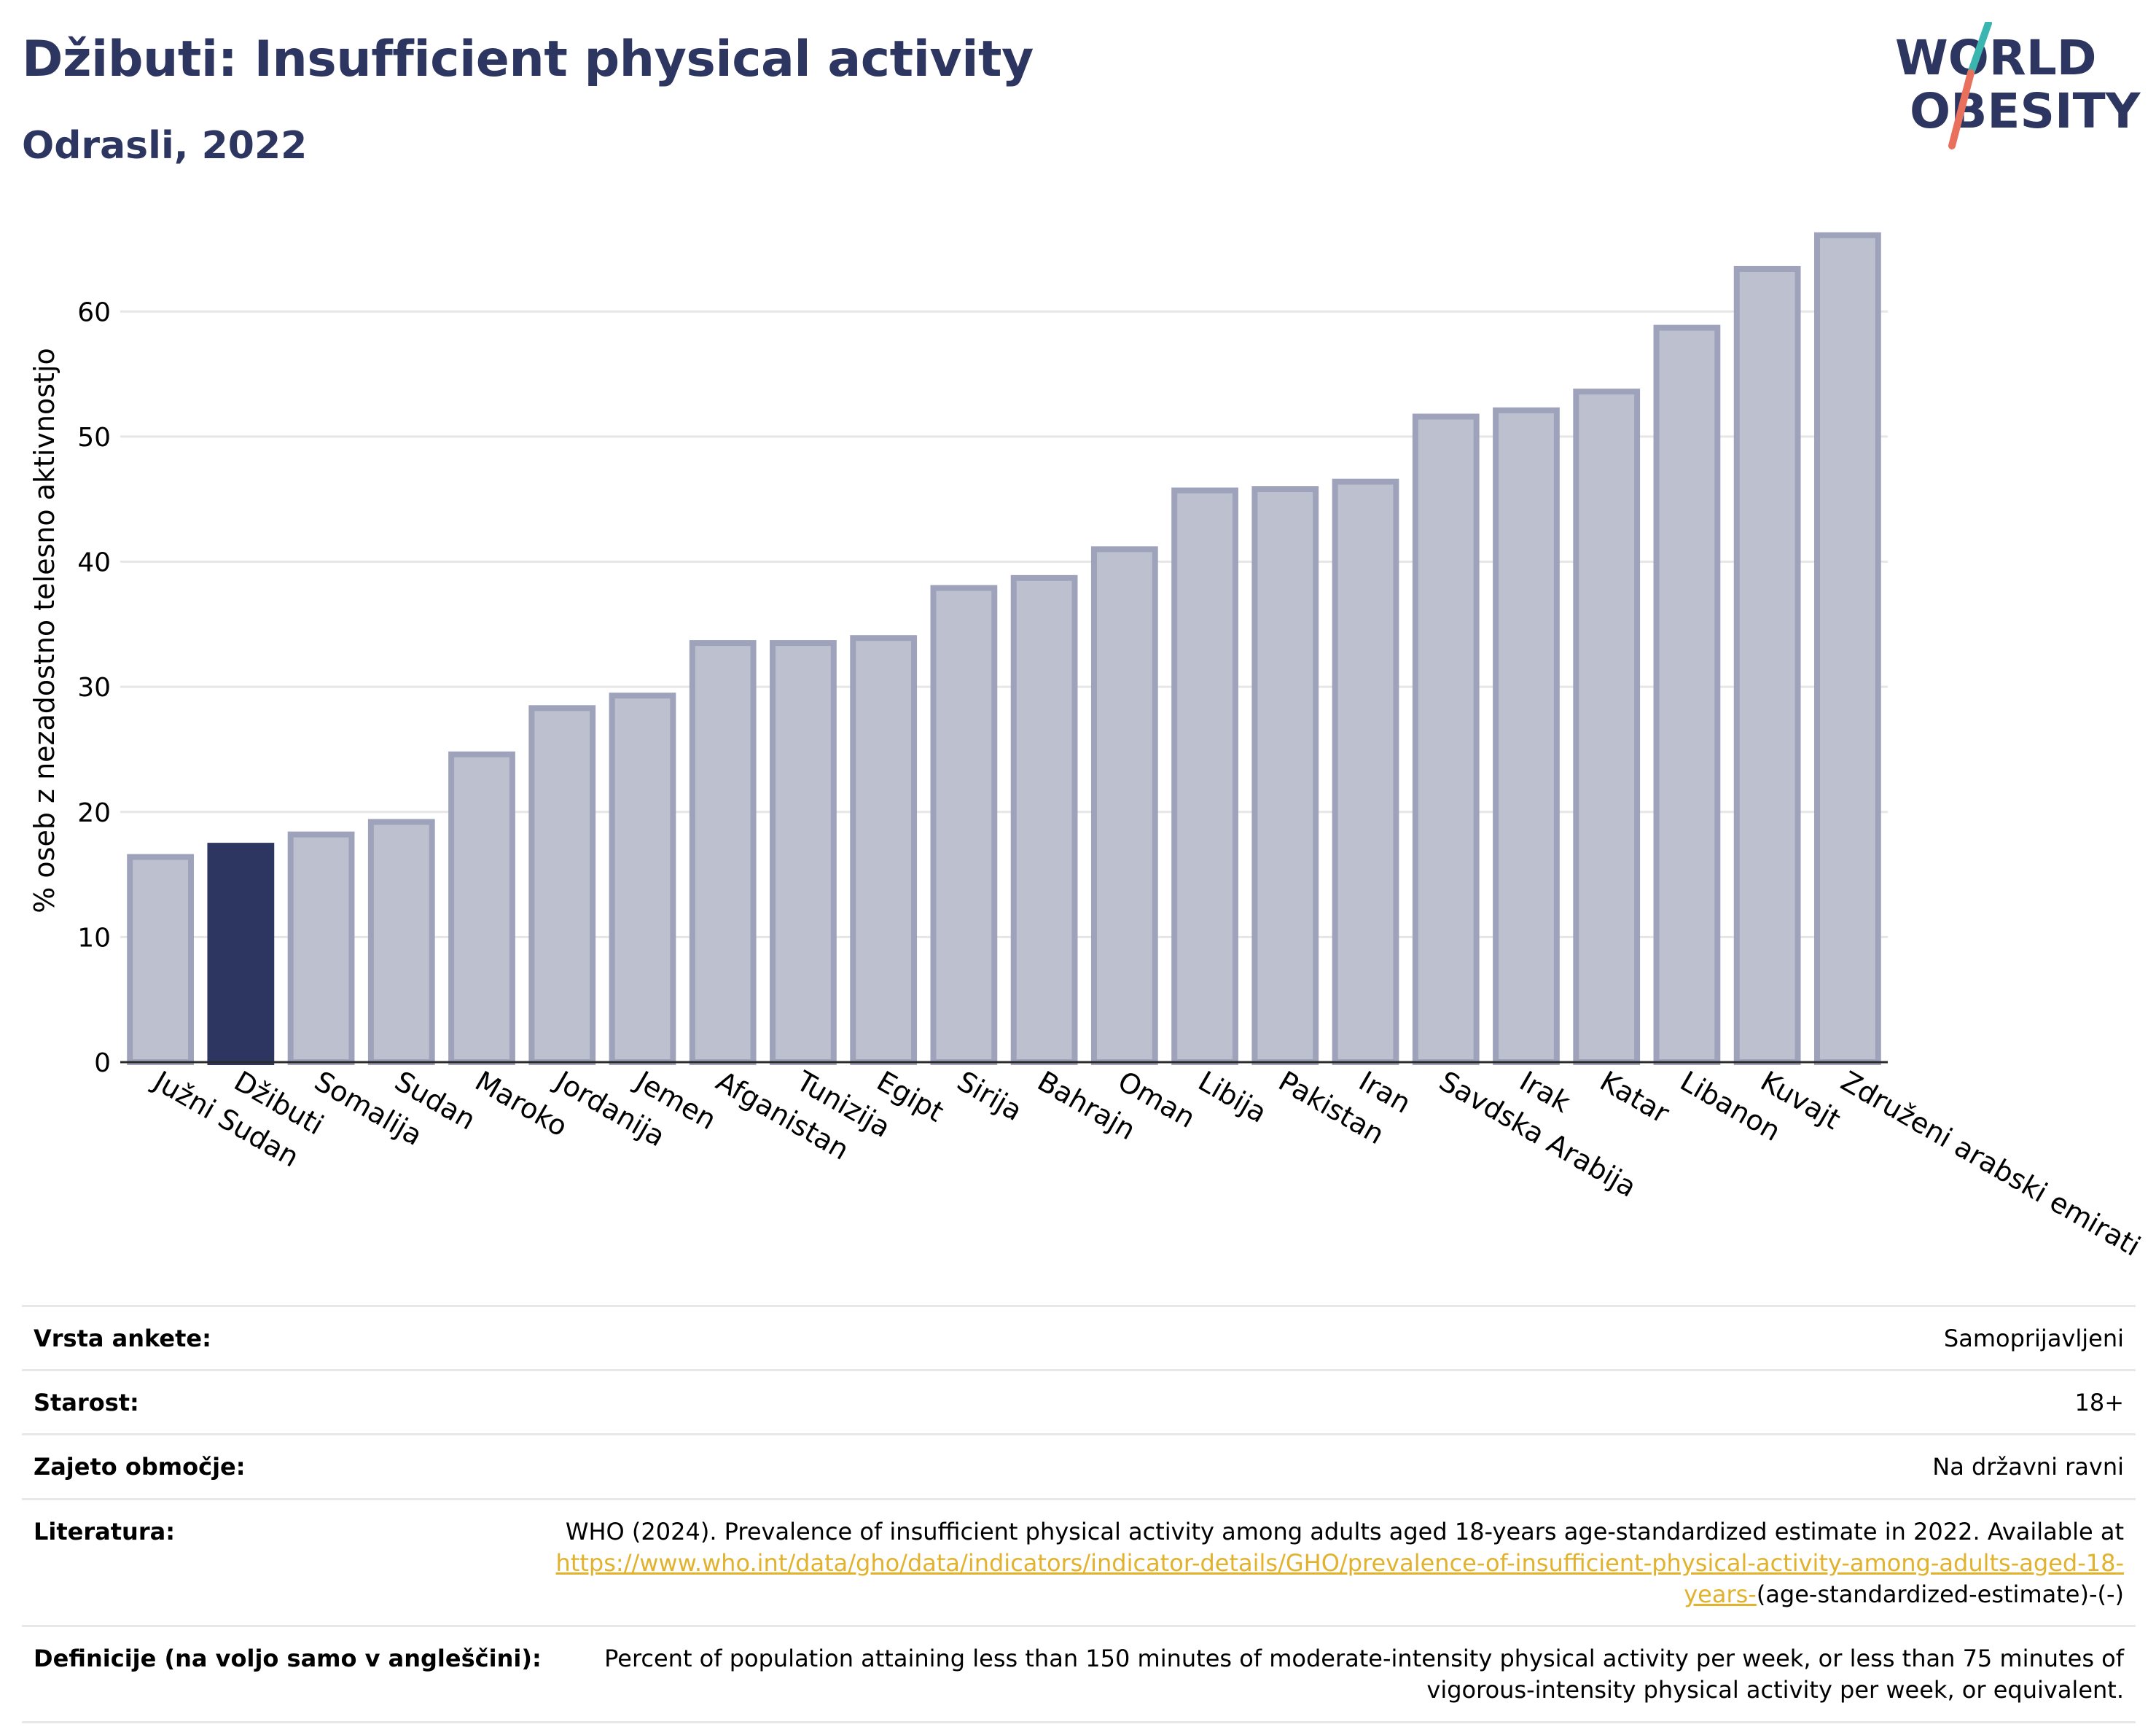 This screenshot has width=2156, height=1735. Describe the element at coordinates (94, 312) in the screenshot. I see `y-tick-label: 60` at that location.